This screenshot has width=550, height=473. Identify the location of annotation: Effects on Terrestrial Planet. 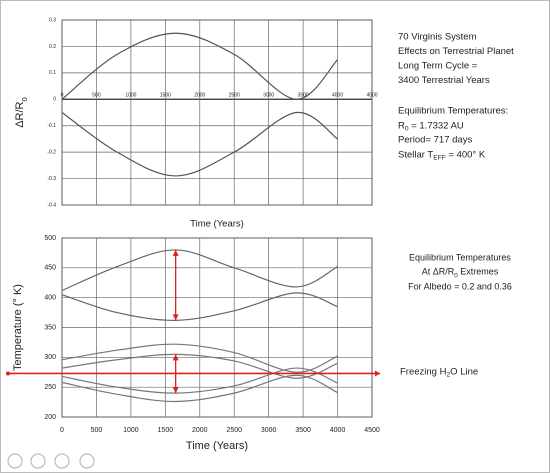
(456, 51).